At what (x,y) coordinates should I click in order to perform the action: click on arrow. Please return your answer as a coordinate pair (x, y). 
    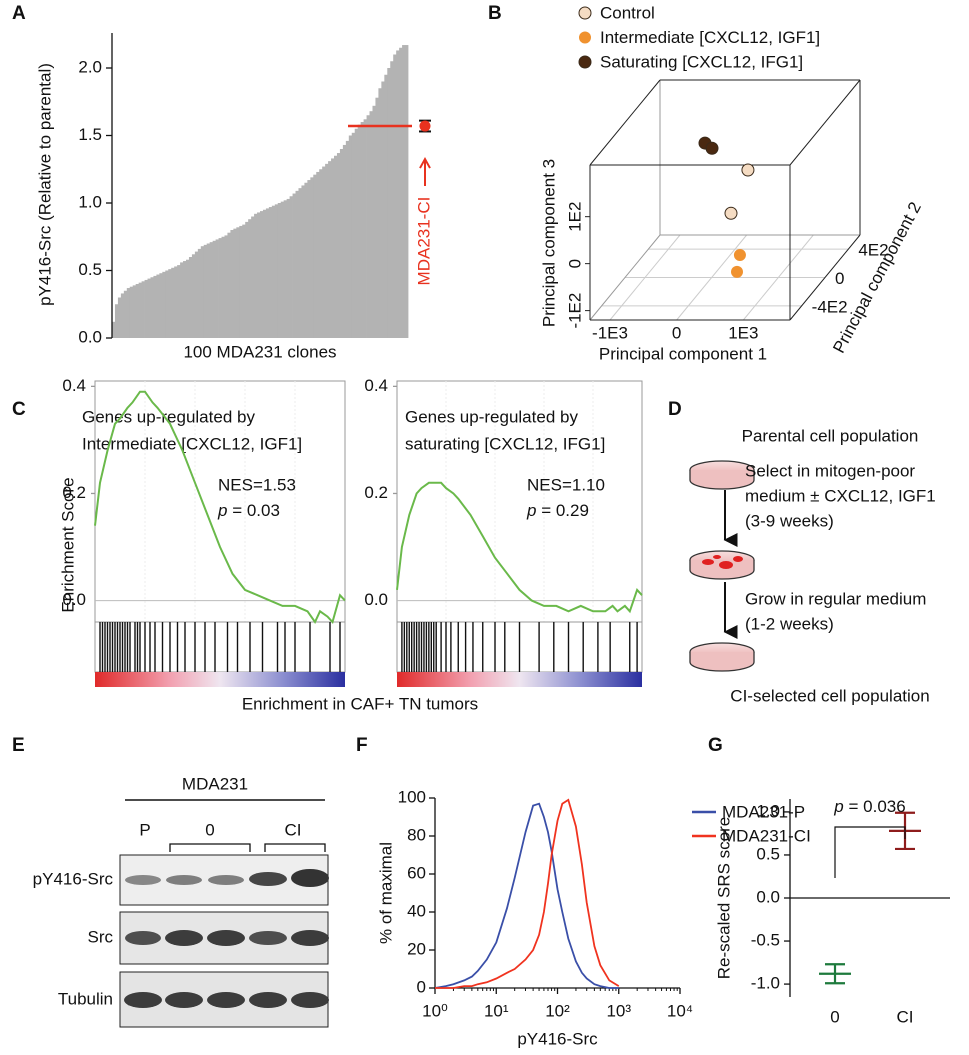
    Looking at the image, I should click on (425, 171).